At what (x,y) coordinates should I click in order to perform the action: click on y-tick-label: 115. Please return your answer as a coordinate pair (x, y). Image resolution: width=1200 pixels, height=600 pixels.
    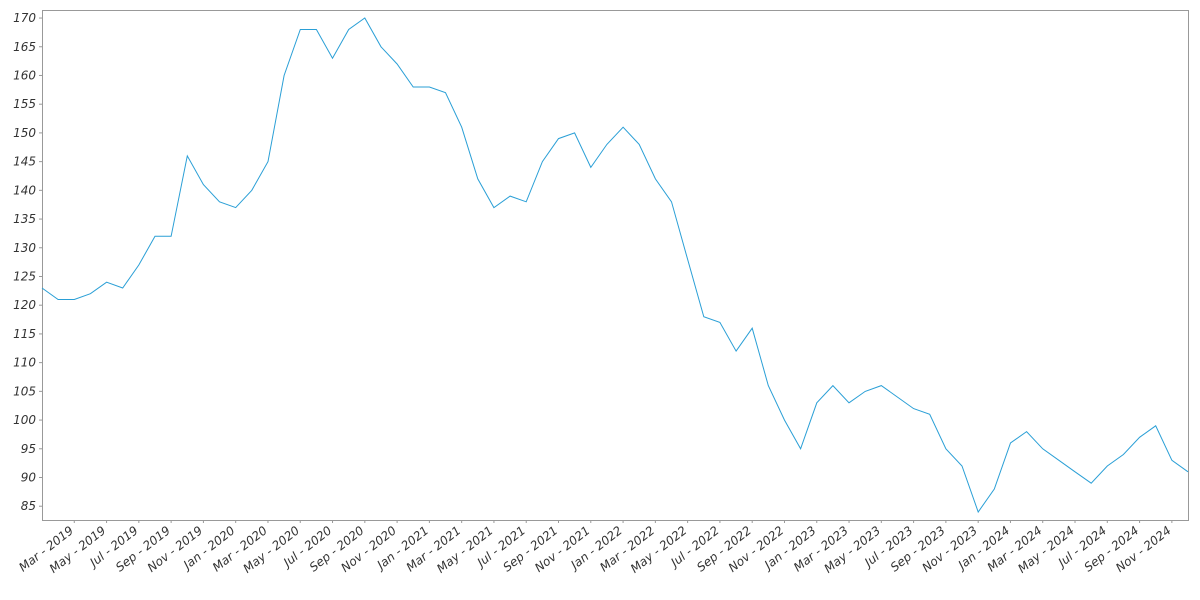
    Looking at the image, I should click on (24, 334).